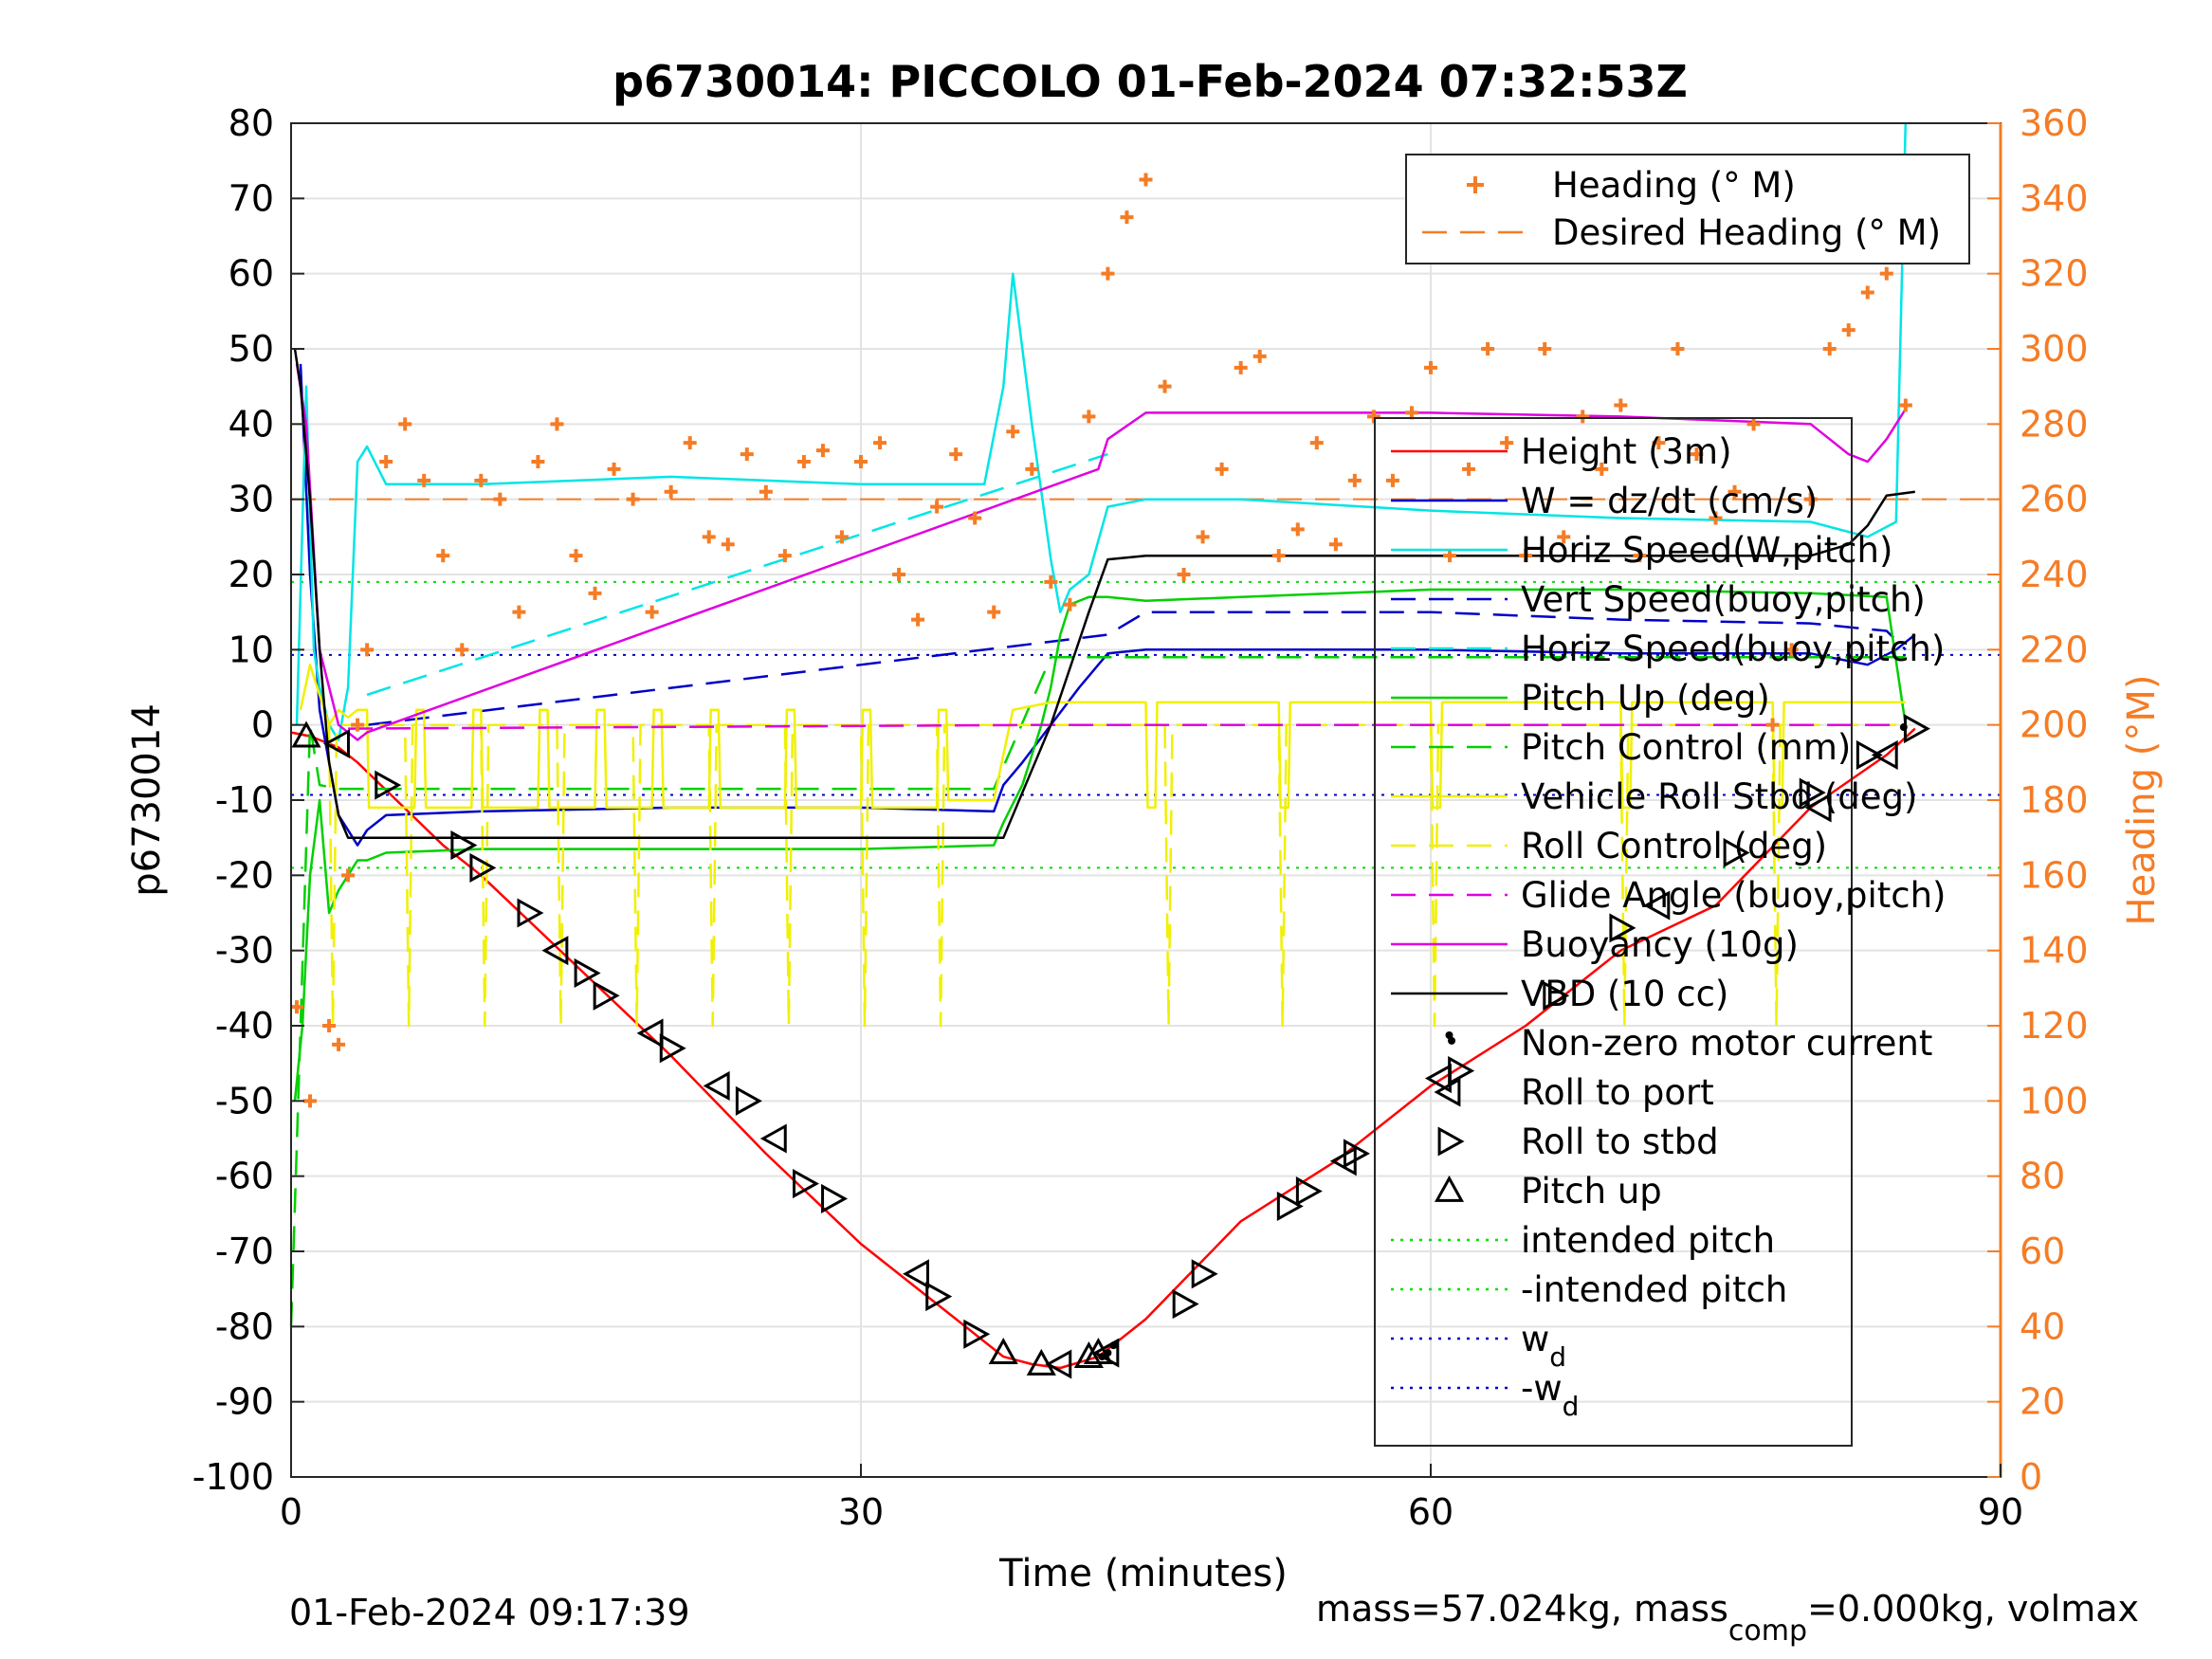 The height and width of the screenshot is (1659, 2212). I want to click on y-tick-label: 20, so click(251, 574).